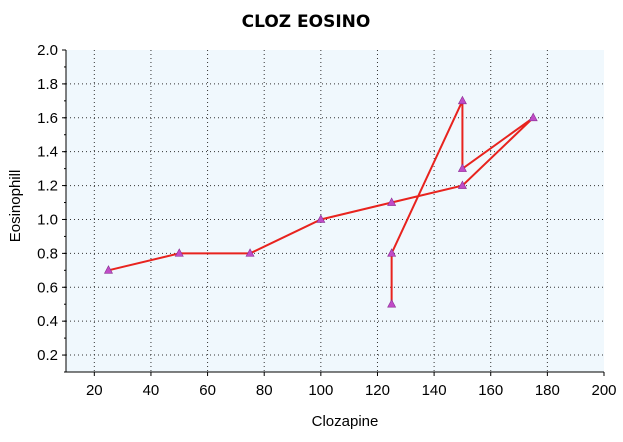 The width and height of the screenshot is (623, 442). I want to click on y-tick-label: 1.2, so click(47, 186).